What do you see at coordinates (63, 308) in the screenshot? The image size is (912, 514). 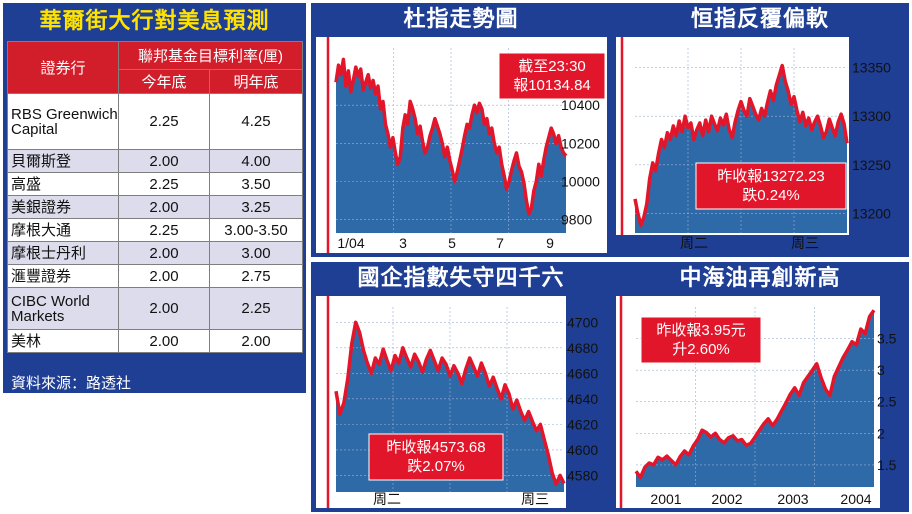 I see `broker-name: CIBC World Markets` at bounding box center [63, 308].